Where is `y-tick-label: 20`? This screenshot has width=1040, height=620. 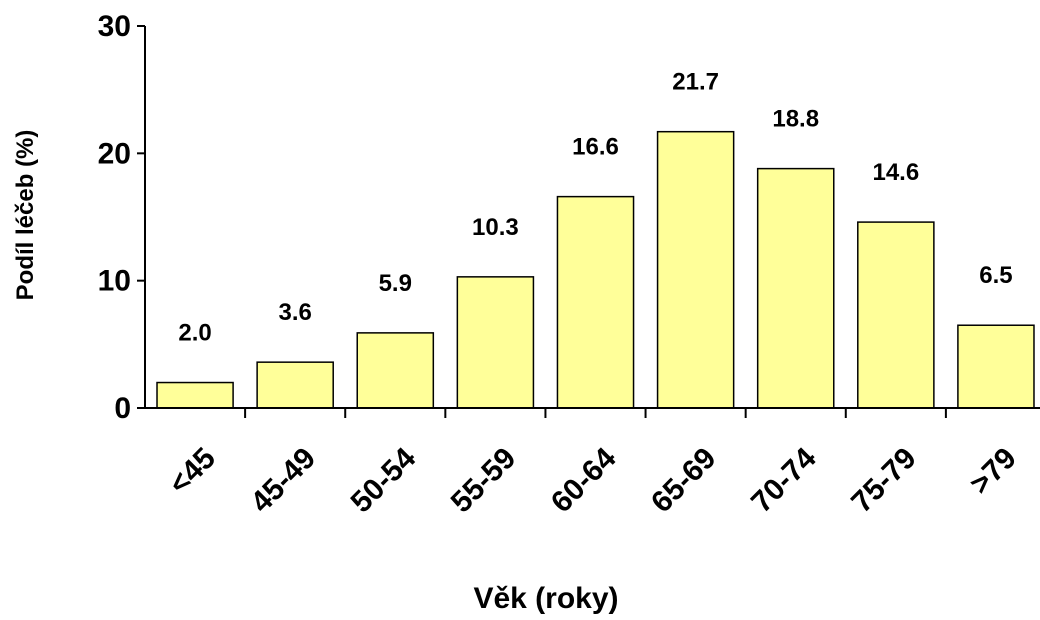
y-tick-label: 20 is located at coordinates (114, 153).